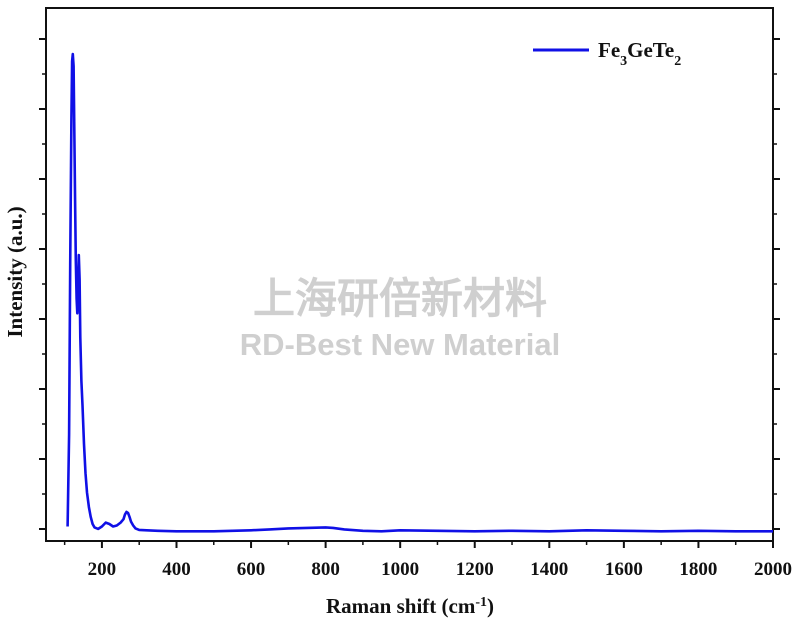 This screenshot has width=800, height=625. What do you see at coordinates (400, 569) in the screenshot?
I see `x-tick-label: 1000` at bounding box center [400, 569].